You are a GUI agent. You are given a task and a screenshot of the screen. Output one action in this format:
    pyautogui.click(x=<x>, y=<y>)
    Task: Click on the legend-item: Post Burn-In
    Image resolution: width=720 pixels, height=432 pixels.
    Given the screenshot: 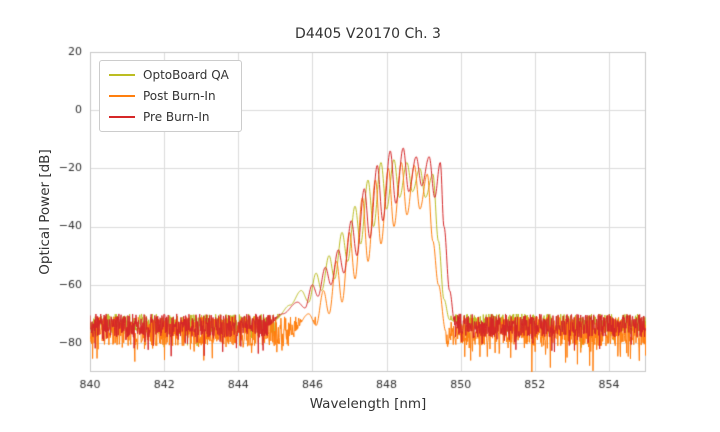 What is the action you would take?
    pyautogui.click(x=169, y=96)
    